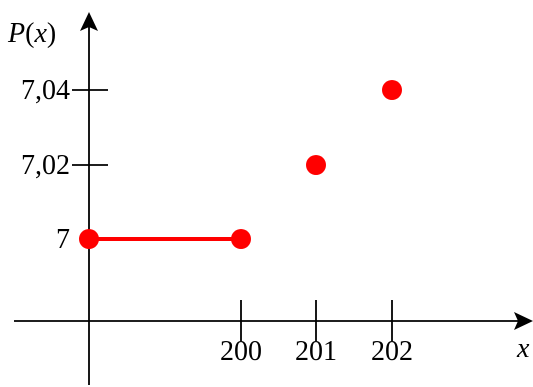 This screenshot has width=533, height=387. Describe the element at coordinates (63, 239) in the screenshot. I see `y-tick-label: 7` at that location.